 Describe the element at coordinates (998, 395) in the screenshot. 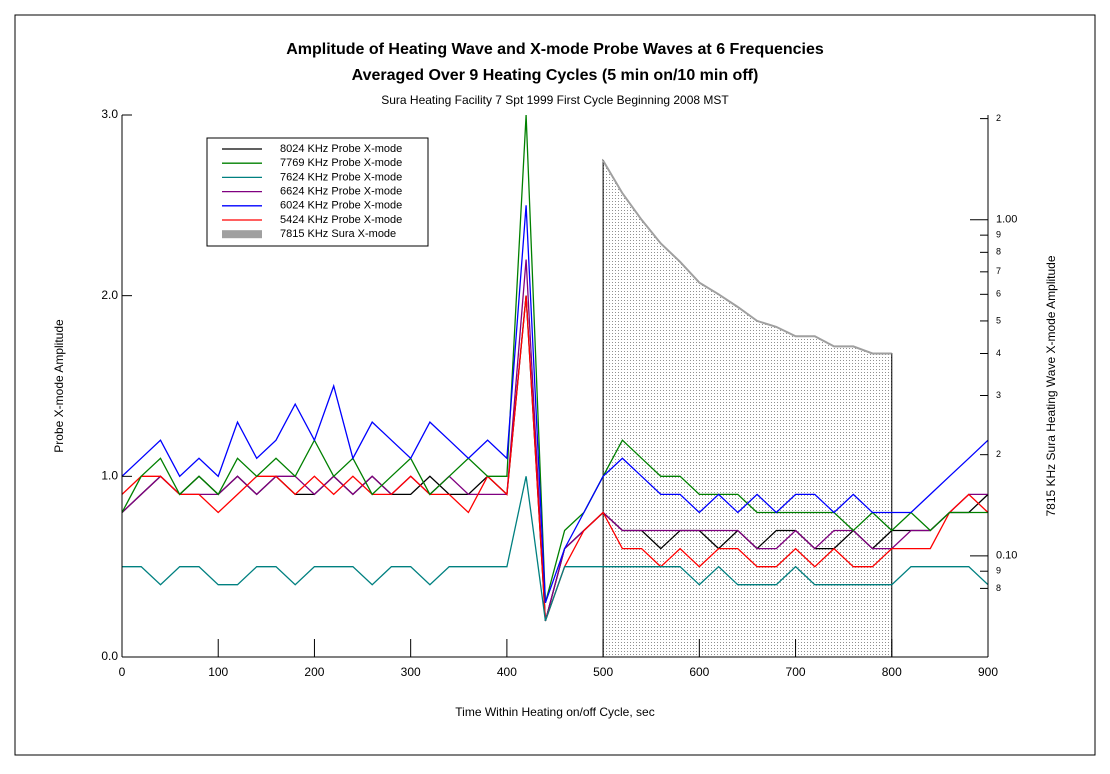

I see `y2-tick-label: 3` at that location.